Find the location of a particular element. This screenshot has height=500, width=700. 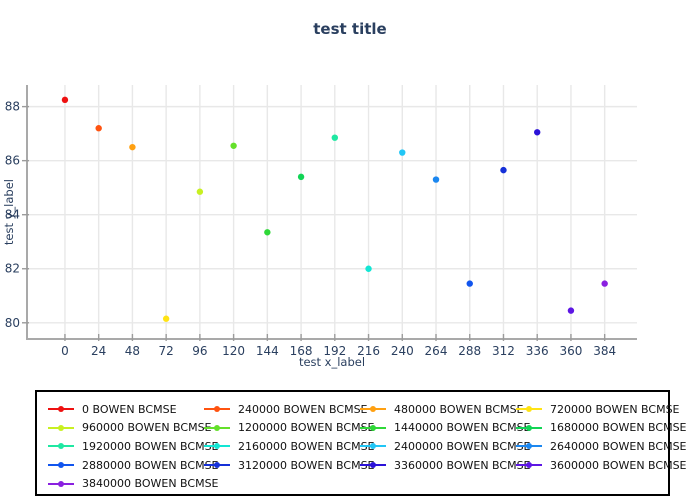

y-tick-label: 86 is located at coordinates (12, 161).